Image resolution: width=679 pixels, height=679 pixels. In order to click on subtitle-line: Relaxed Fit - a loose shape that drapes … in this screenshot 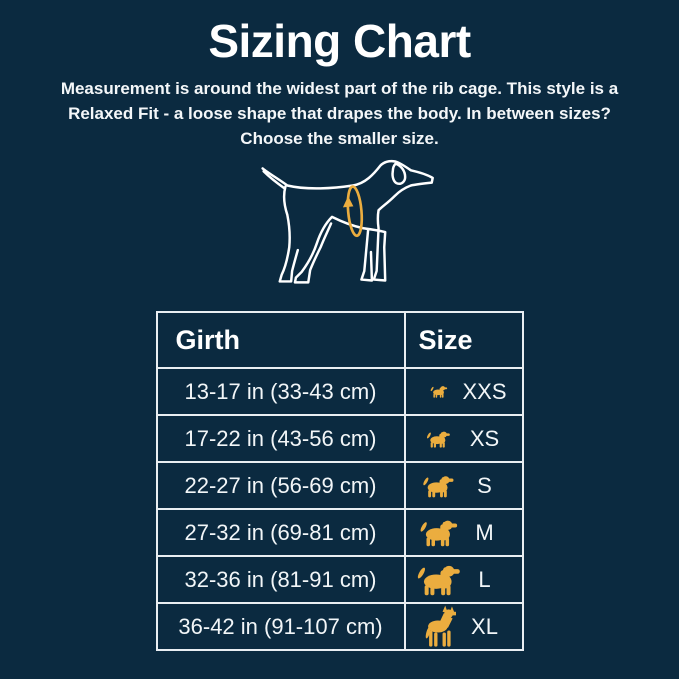, I will do `click(339, 113)`.